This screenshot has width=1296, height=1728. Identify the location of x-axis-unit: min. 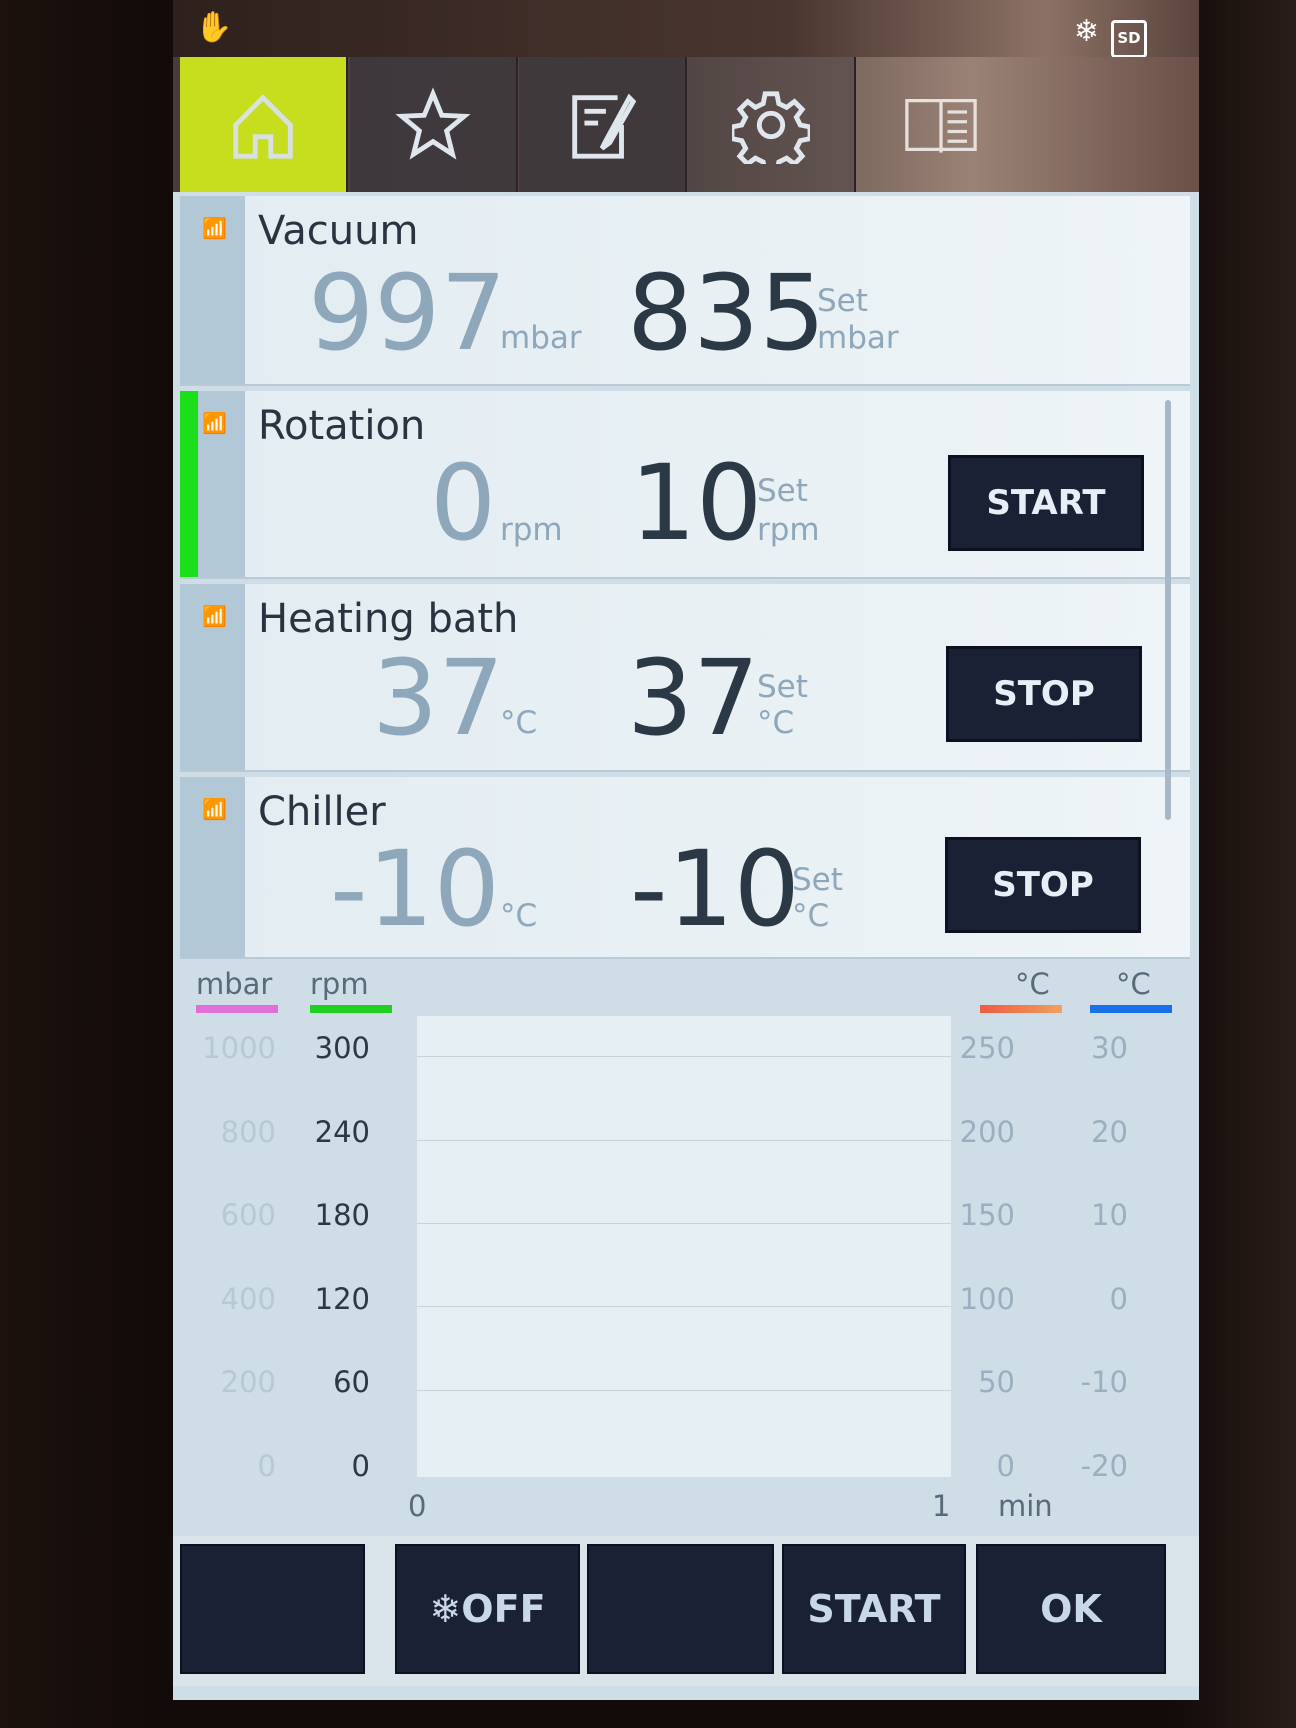
(1025, 1506).